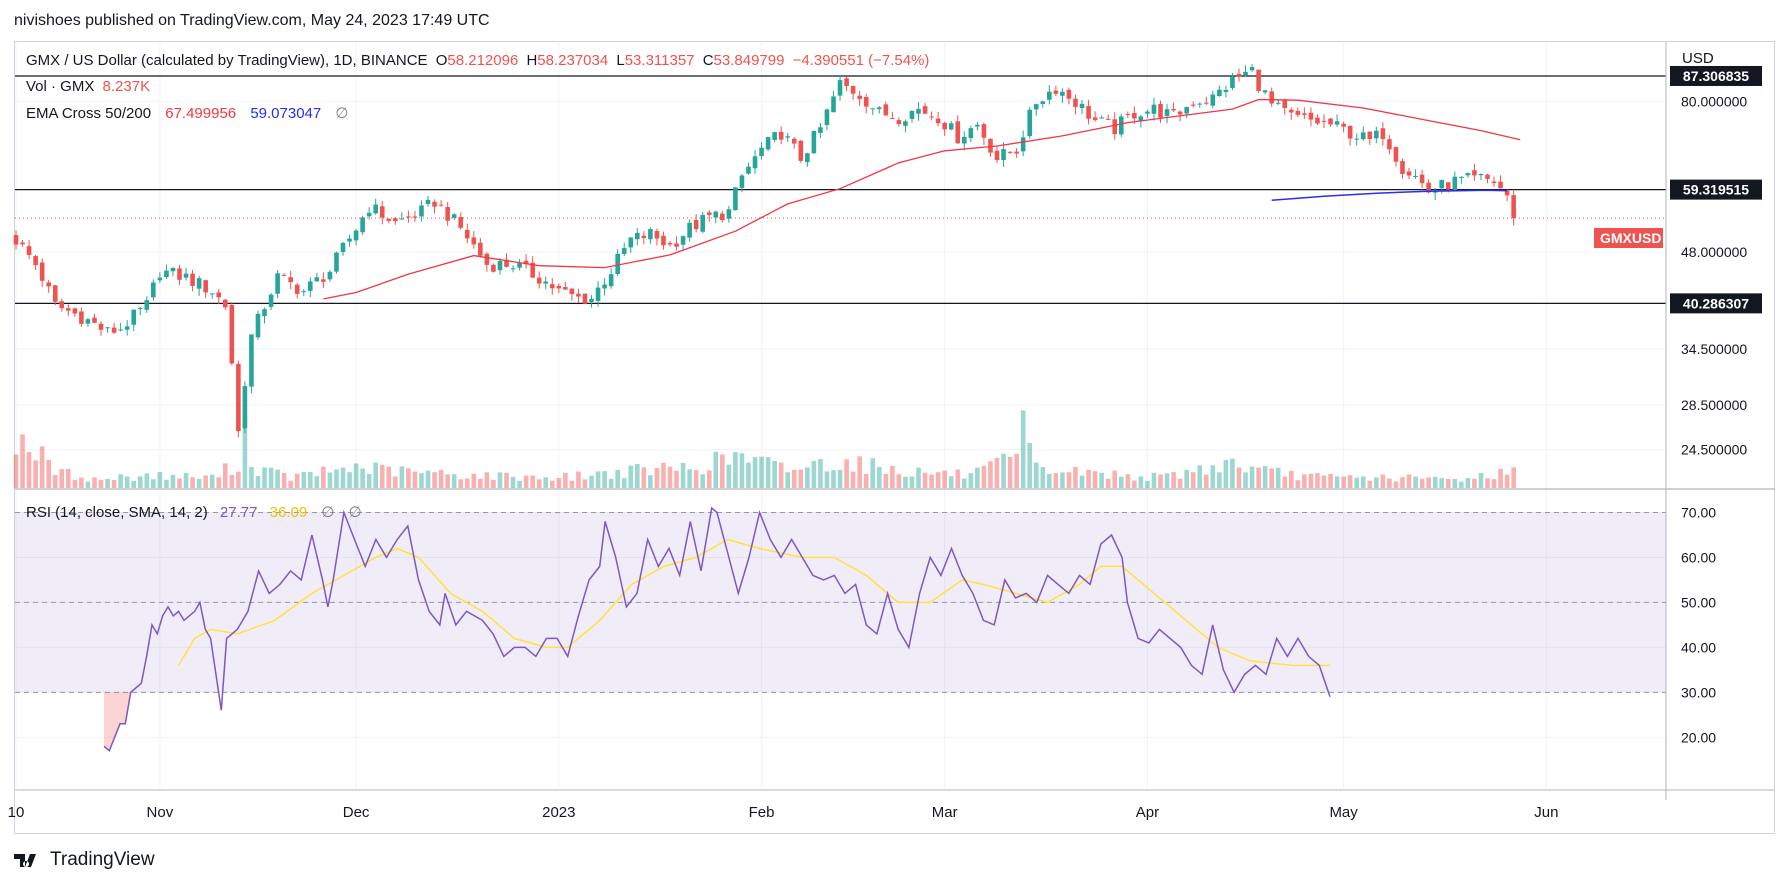 This screenshot has width=1791, height=886. I want to click on price-tick-label: 80.000000, so click(1714, 102).